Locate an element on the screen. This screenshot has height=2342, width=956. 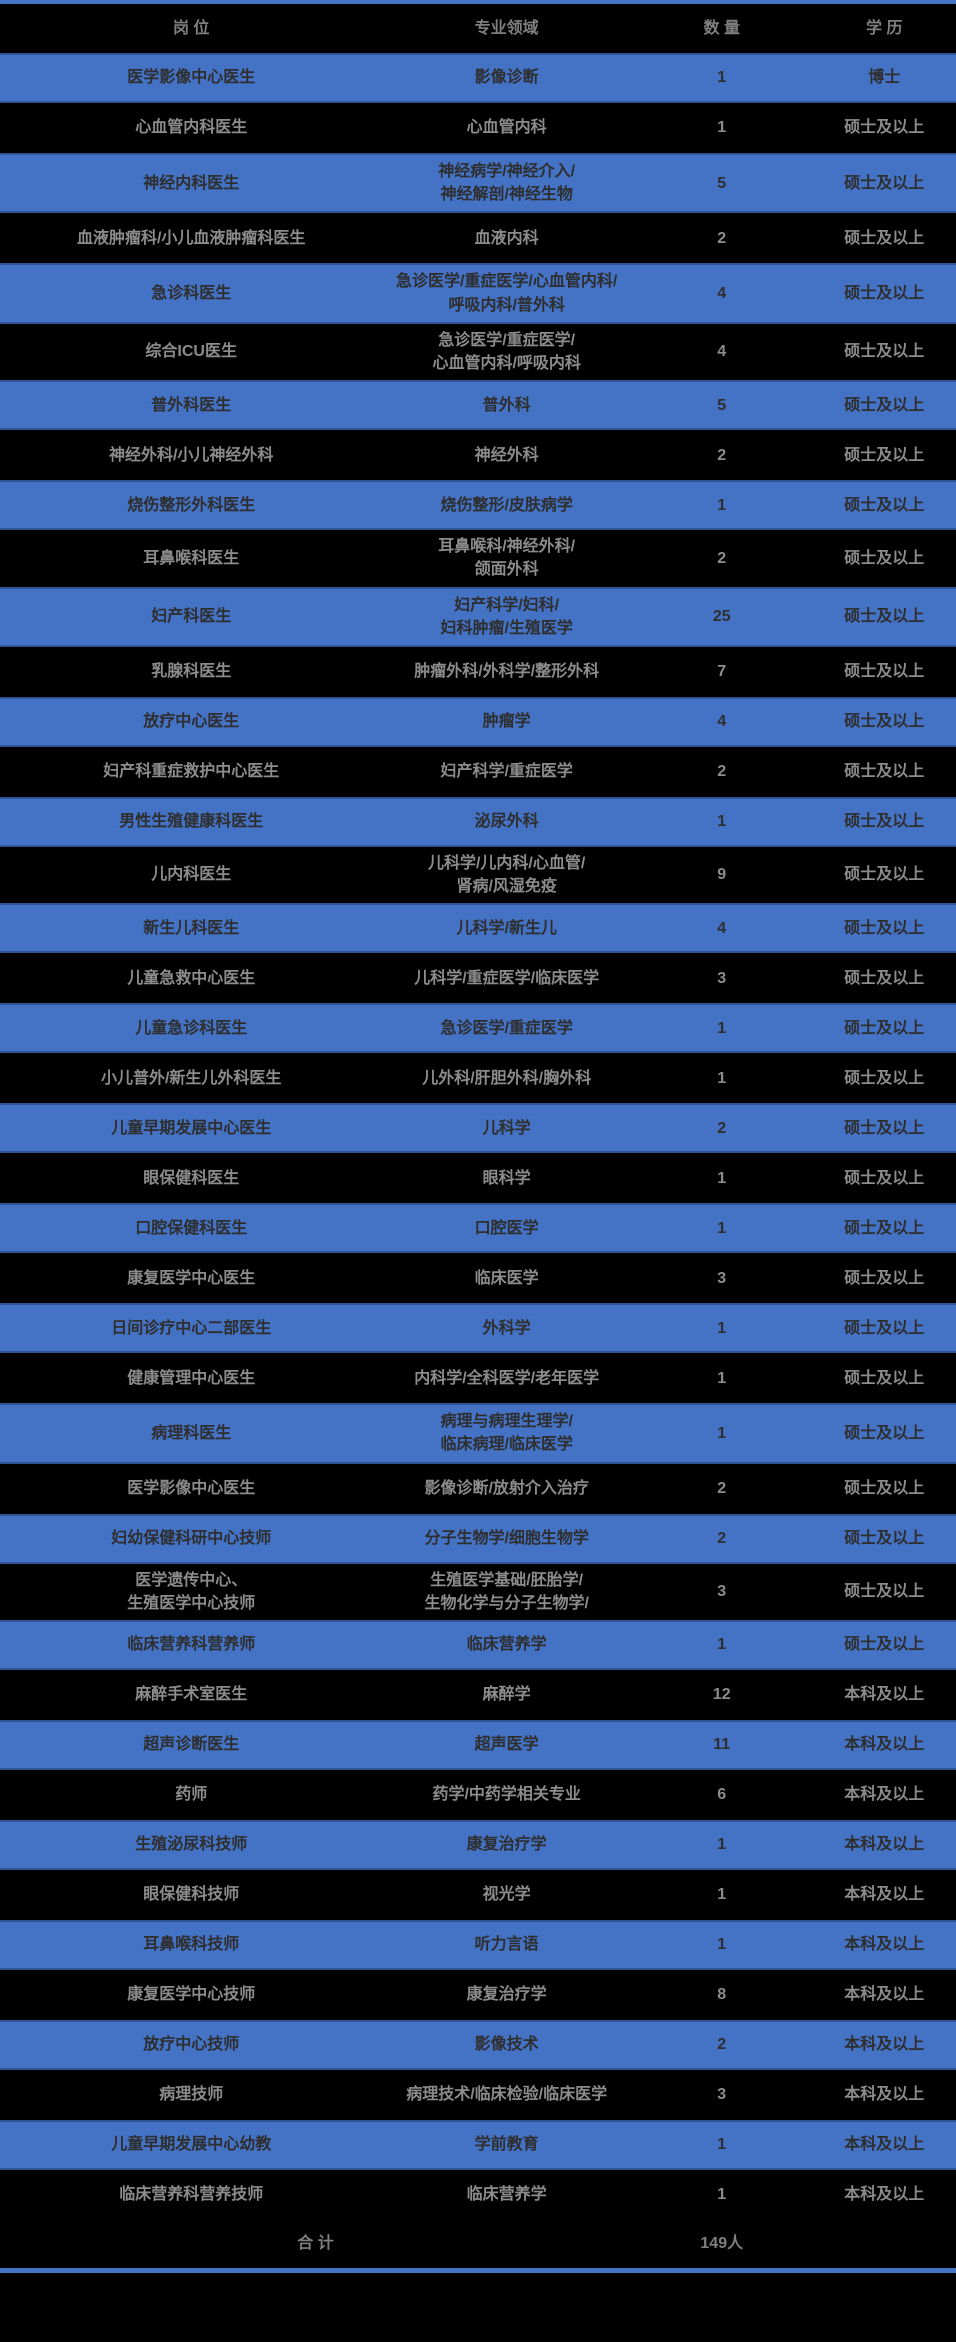
position-cell: 妇产科重症救护中心医生 is located at coordinates (191, 772).